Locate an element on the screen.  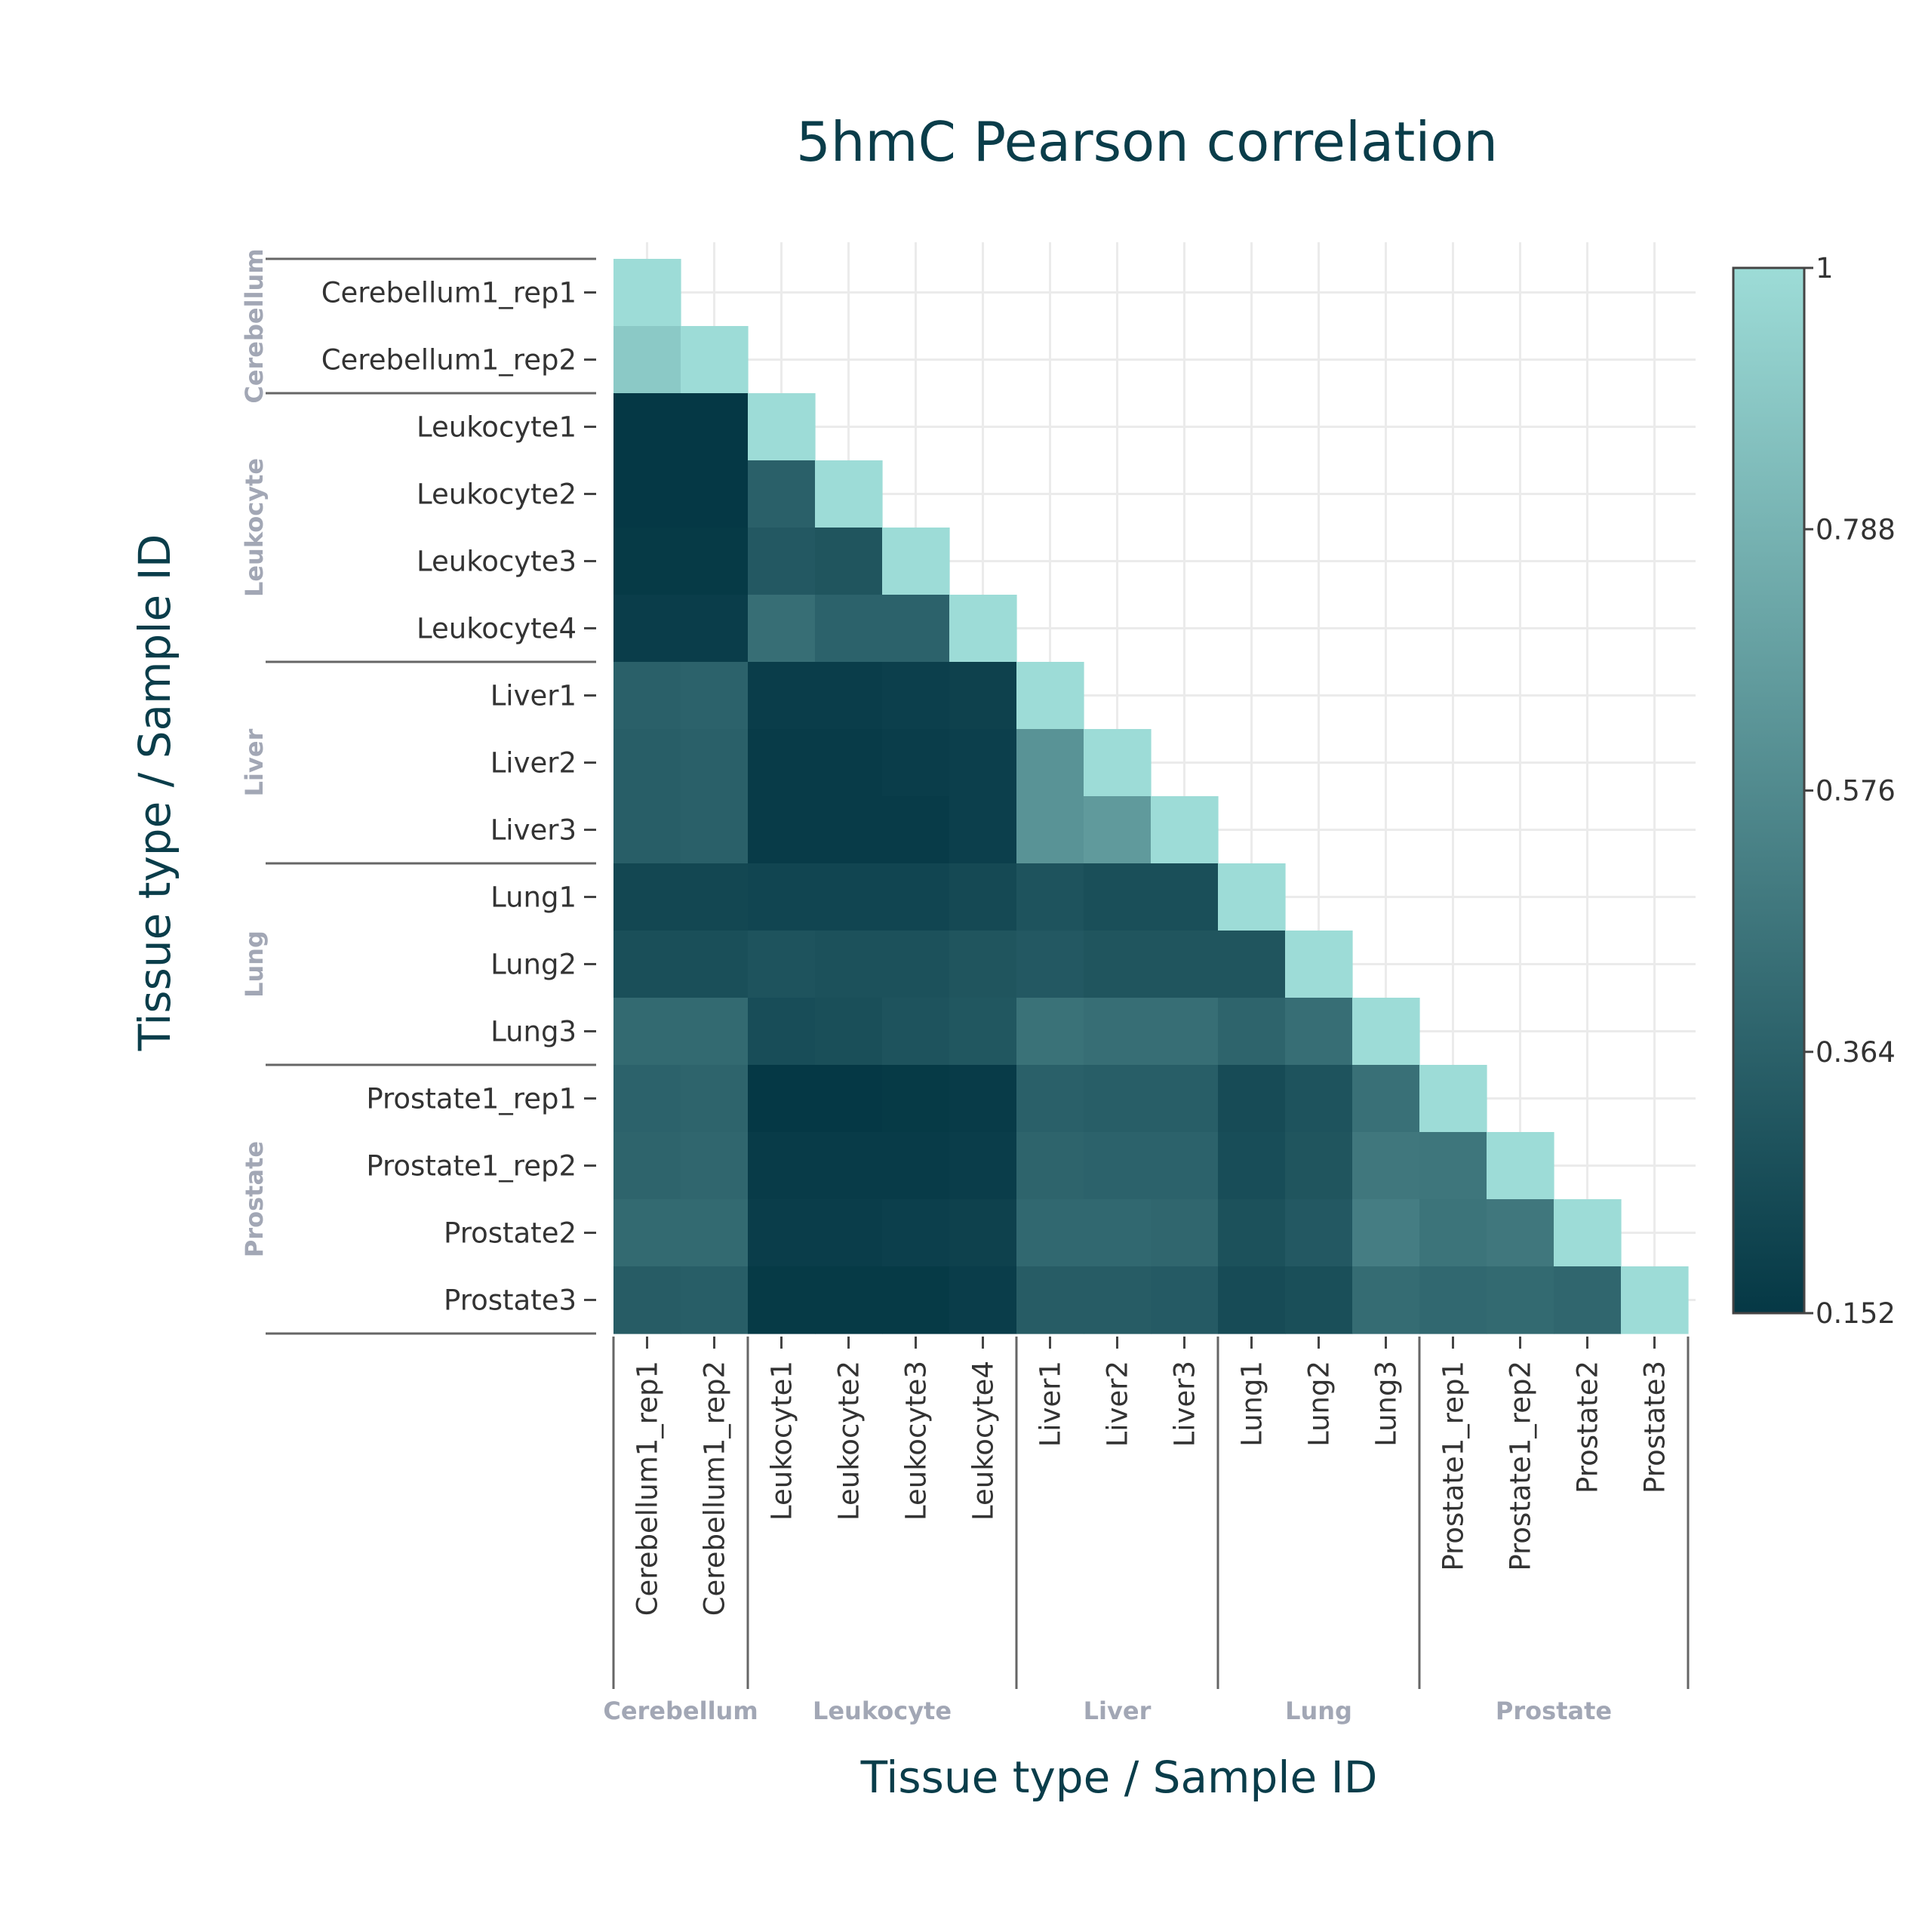
x-tick-label: Liver3 is located at coordinates (1185, 1404).